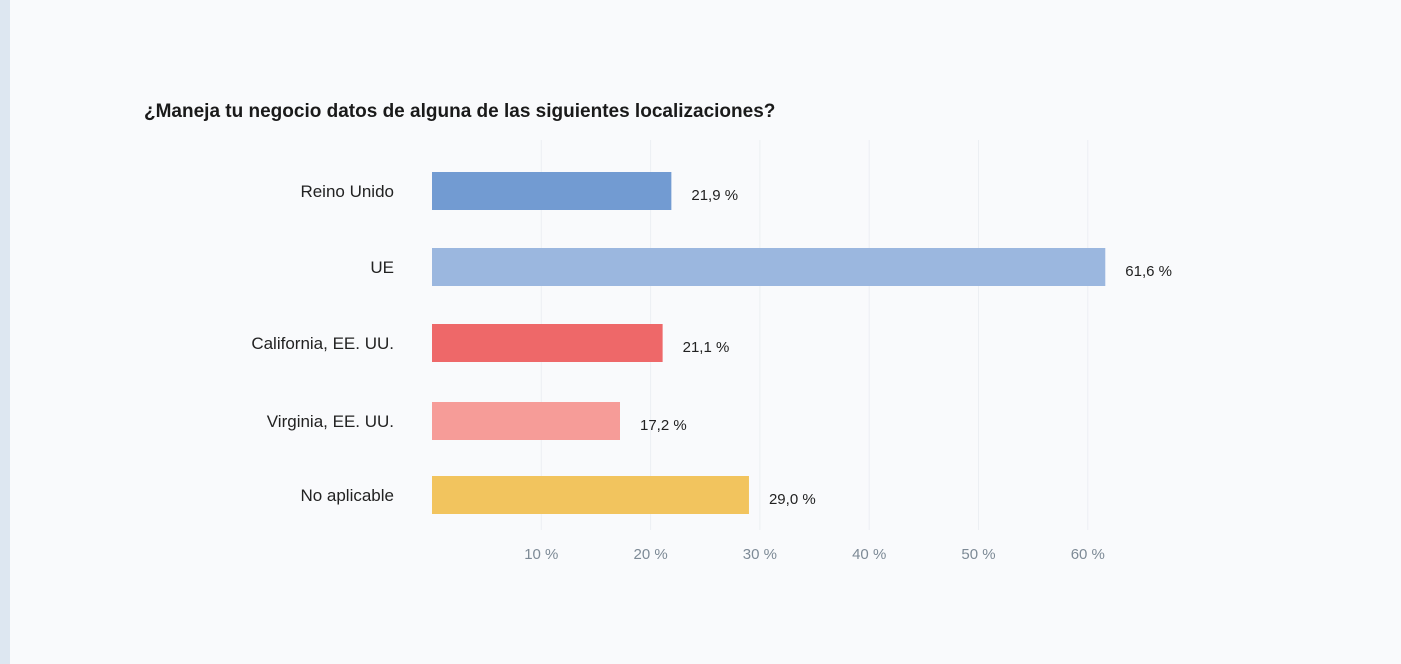 The height and width of the screenshot is (664, 1401). Describe the element at coordinates (650, 554) in the screenshot. I see `x-tick-label: 20 %` at that location.